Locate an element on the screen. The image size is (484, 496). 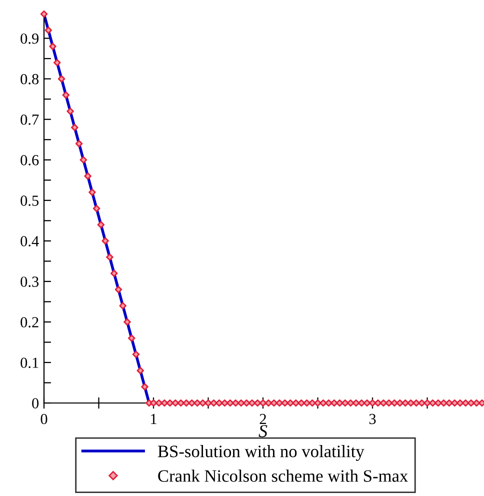
y-tick-label: 0.7 is located at coordinates (29, 119).